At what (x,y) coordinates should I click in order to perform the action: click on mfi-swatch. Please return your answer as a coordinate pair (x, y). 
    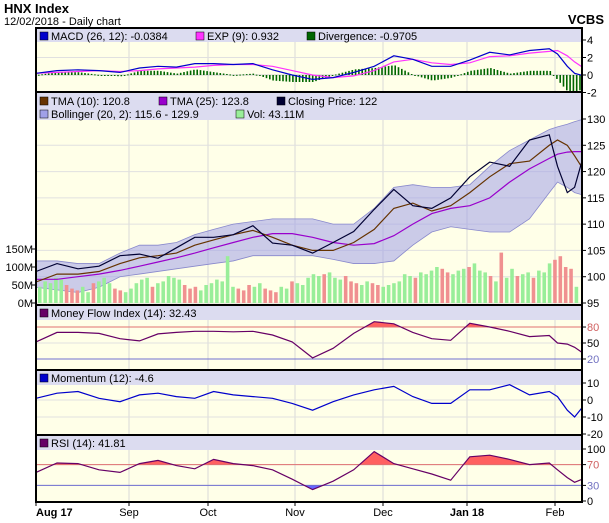
    Looking at the image, I should click on (44, 313).